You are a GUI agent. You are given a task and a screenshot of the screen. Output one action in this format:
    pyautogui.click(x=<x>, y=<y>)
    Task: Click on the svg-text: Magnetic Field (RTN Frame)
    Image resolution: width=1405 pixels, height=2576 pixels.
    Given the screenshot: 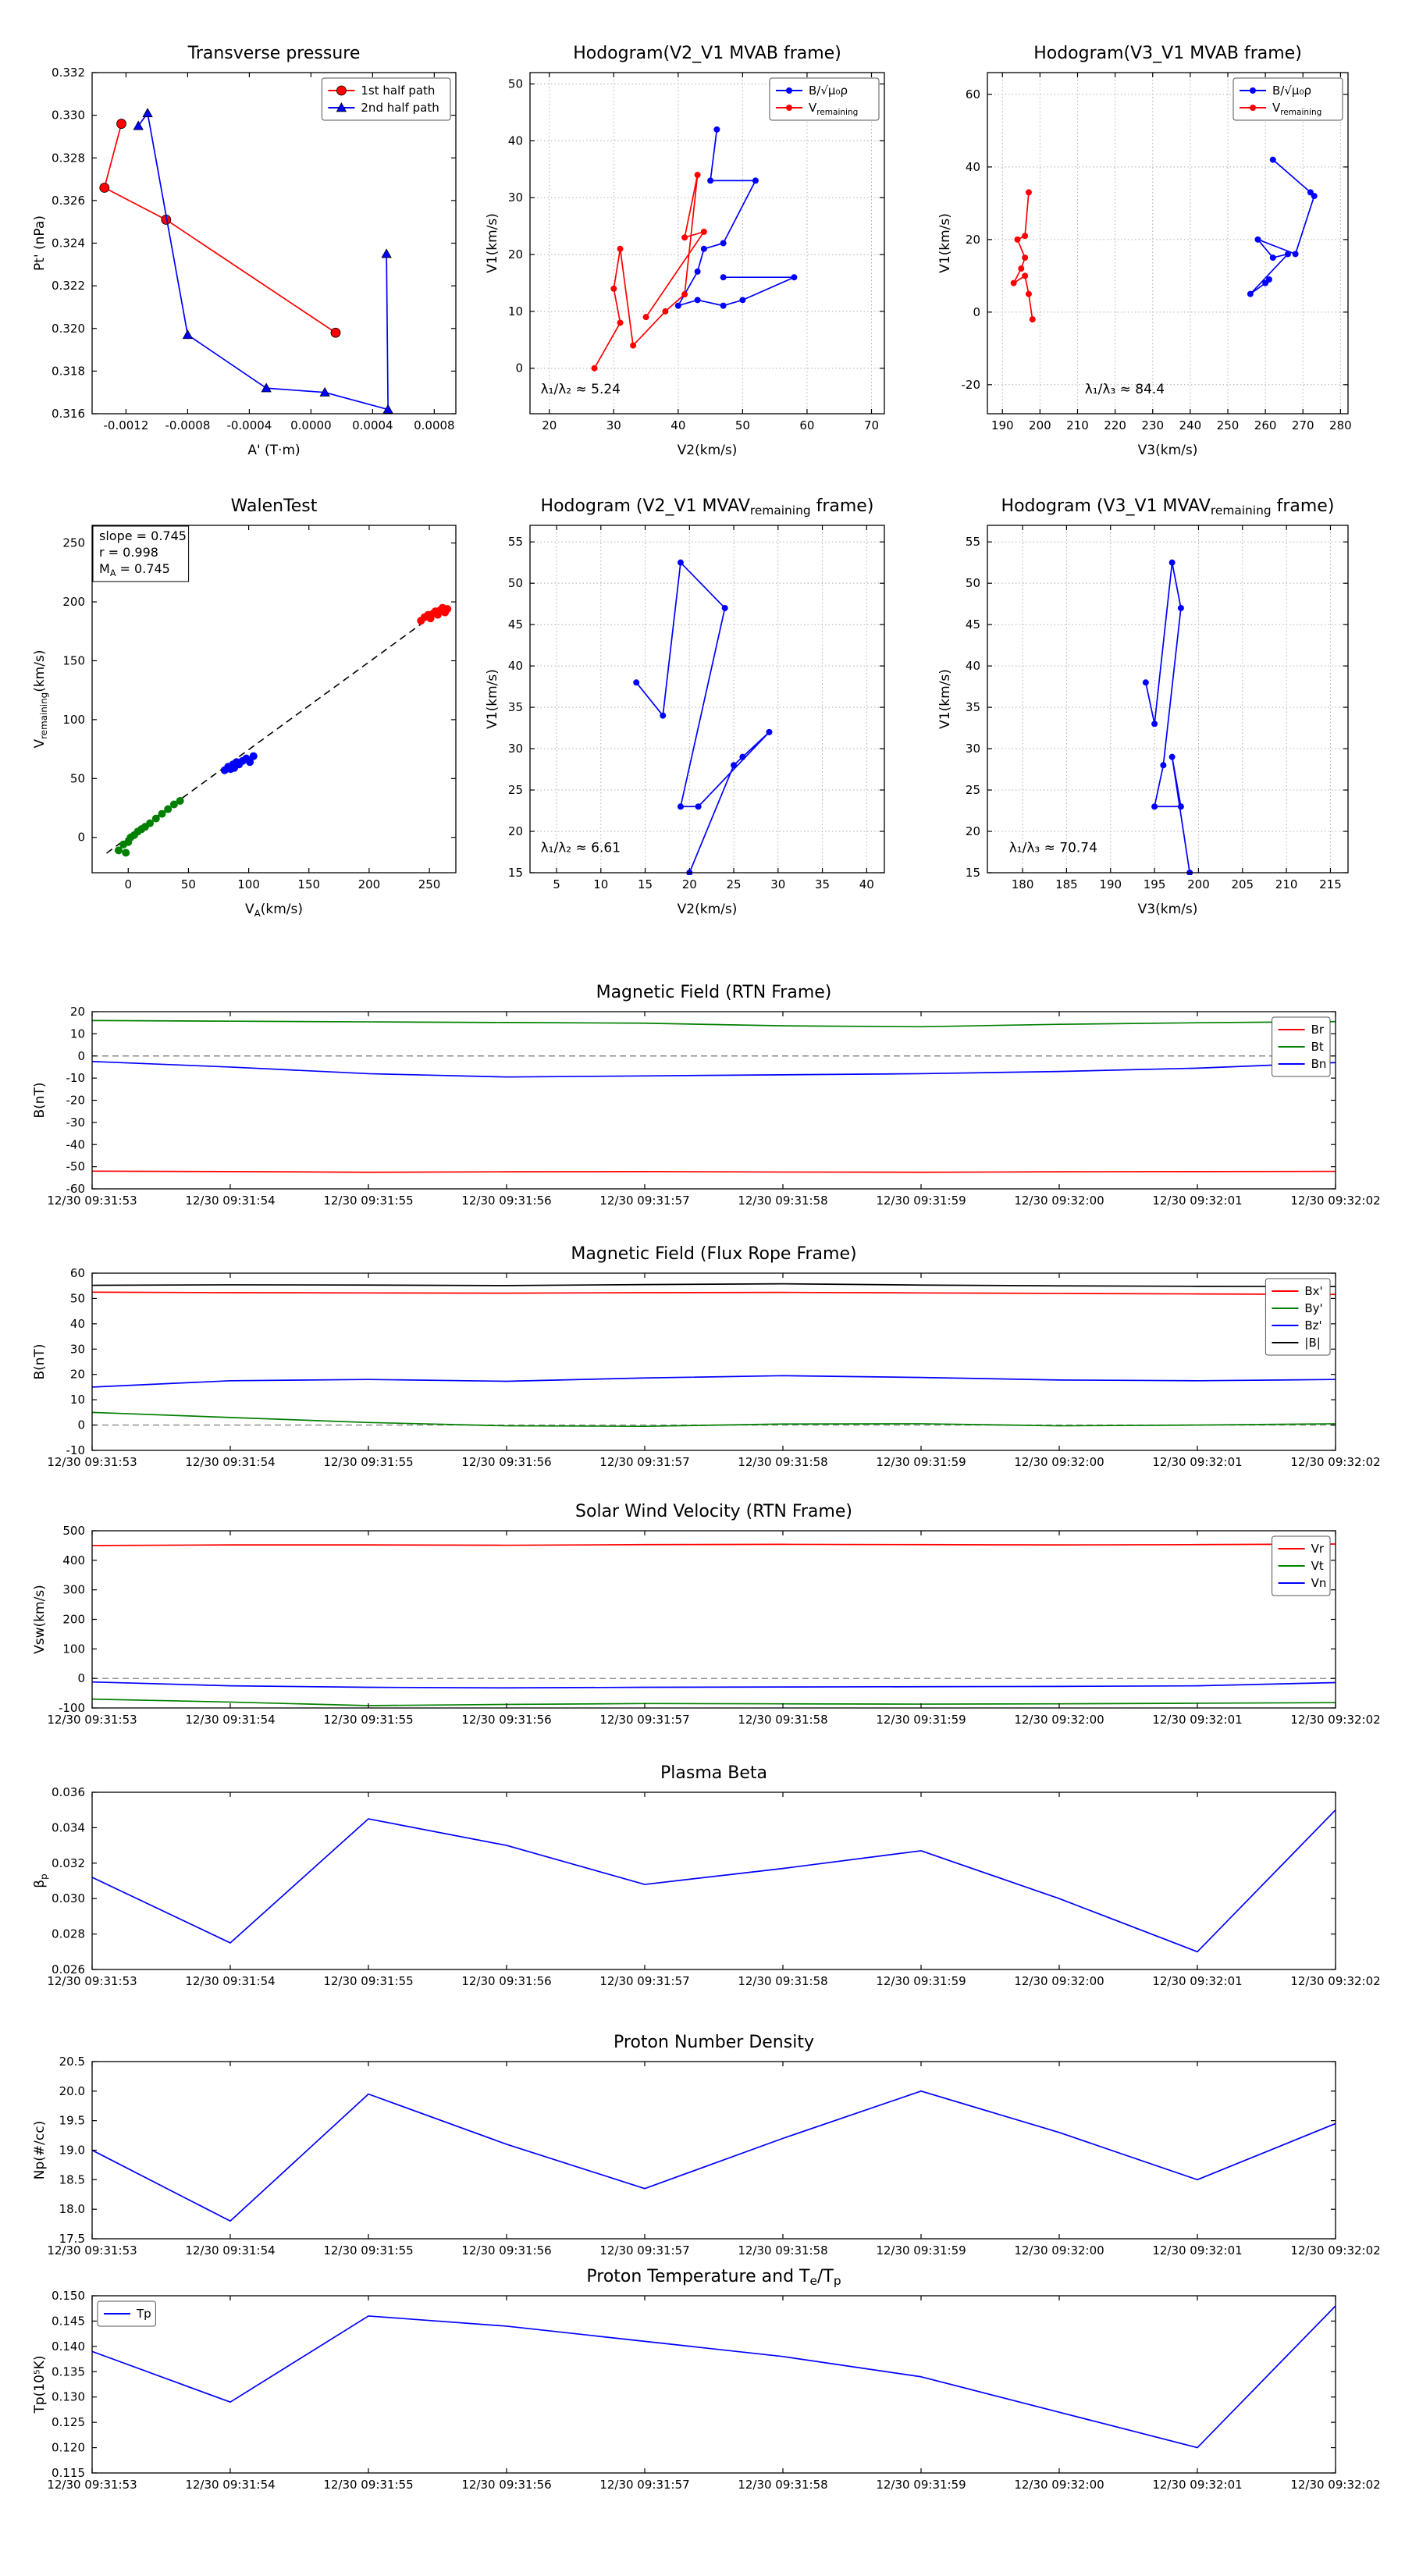 What is the action you would take?
    pyautogui.click(x=714, y=992)
    